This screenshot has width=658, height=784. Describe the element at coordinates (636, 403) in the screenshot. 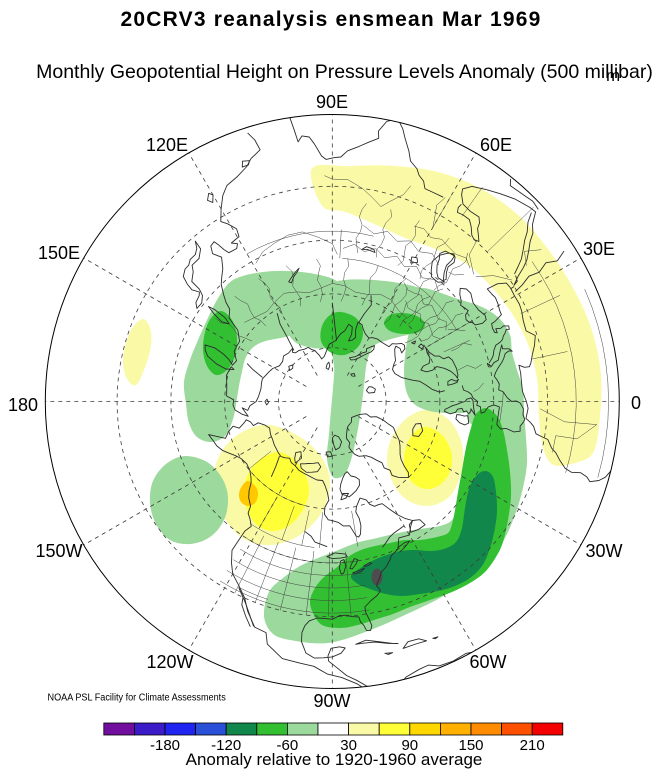

I see `svg-text: 0` at that location.